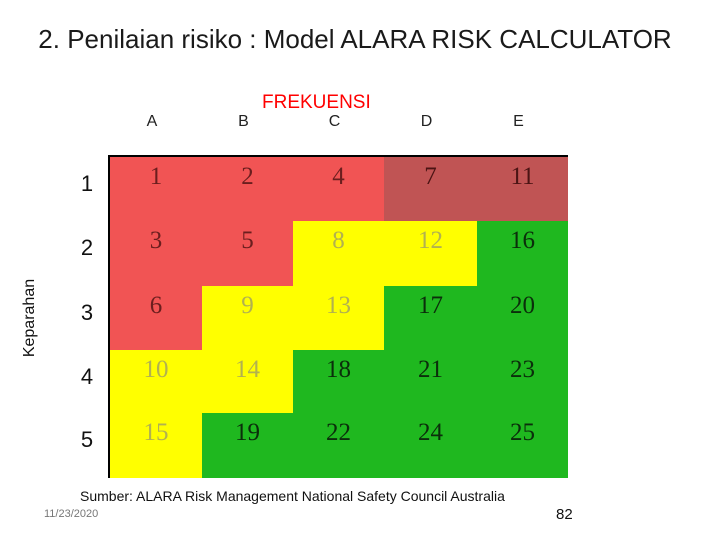  What do you see at coordinates (338, 189) in the screenshot?
I see `matrix-cell: 4` at bounding box center [338, 189].